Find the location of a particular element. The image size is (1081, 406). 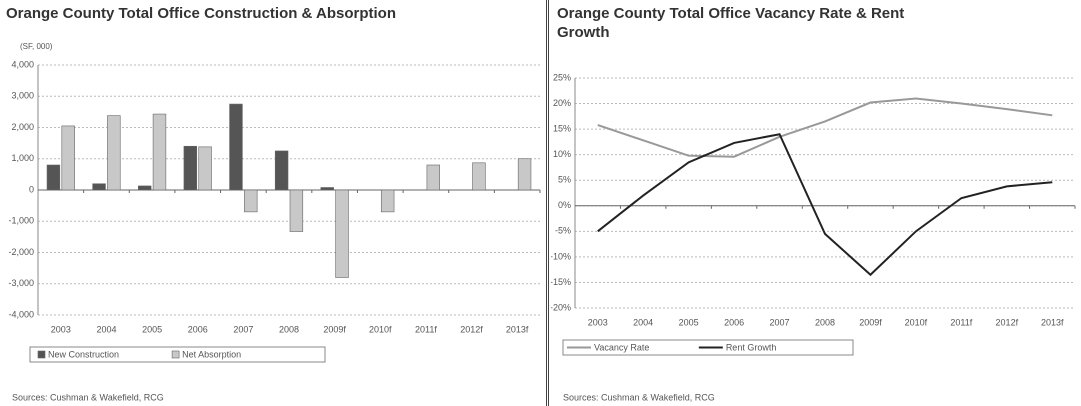

y-tick-label: 2,000 is located at coordinates (22, 127).